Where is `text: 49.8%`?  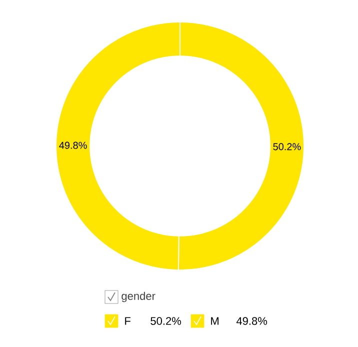
text: 49.8% is located at coordinates (251, 321).